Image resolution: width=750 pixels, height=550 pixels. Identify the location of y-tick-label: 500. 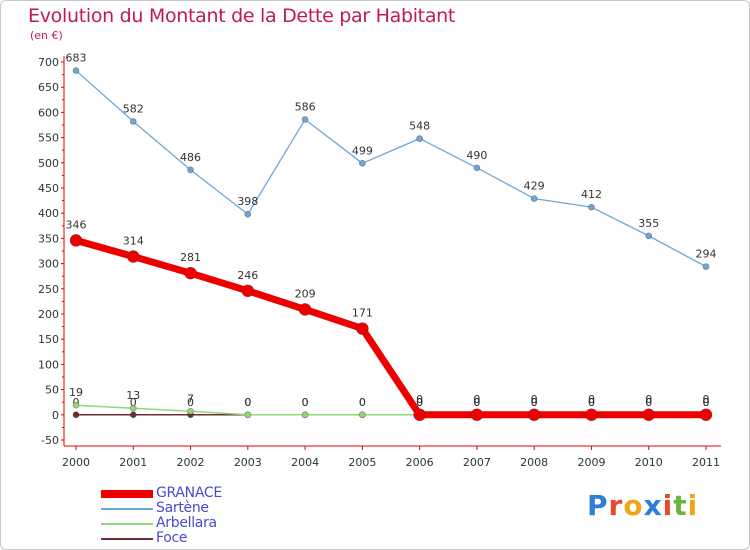
(48, 163).